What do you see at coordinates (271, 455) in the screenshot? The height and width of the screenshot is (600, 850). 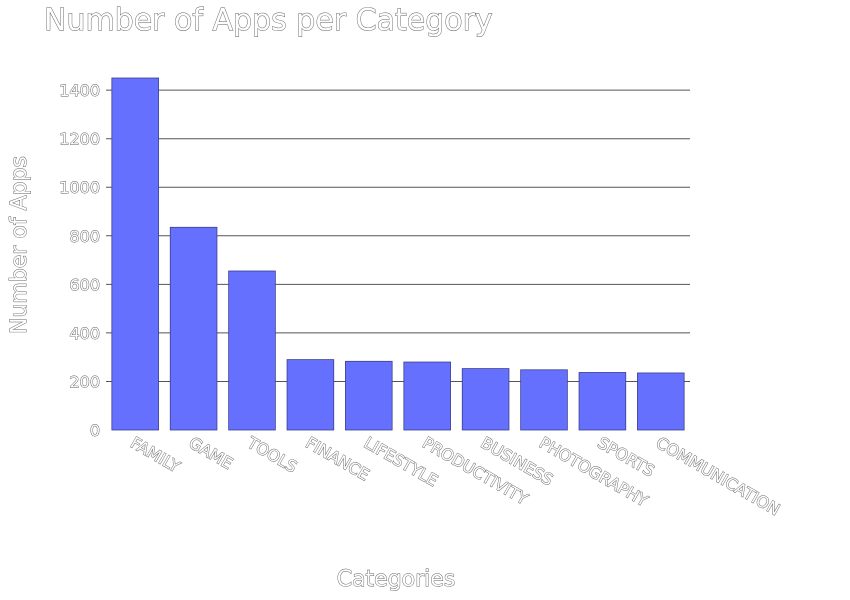 I see `x-tick-label: TOOLS` at bounding box center [271, 455].